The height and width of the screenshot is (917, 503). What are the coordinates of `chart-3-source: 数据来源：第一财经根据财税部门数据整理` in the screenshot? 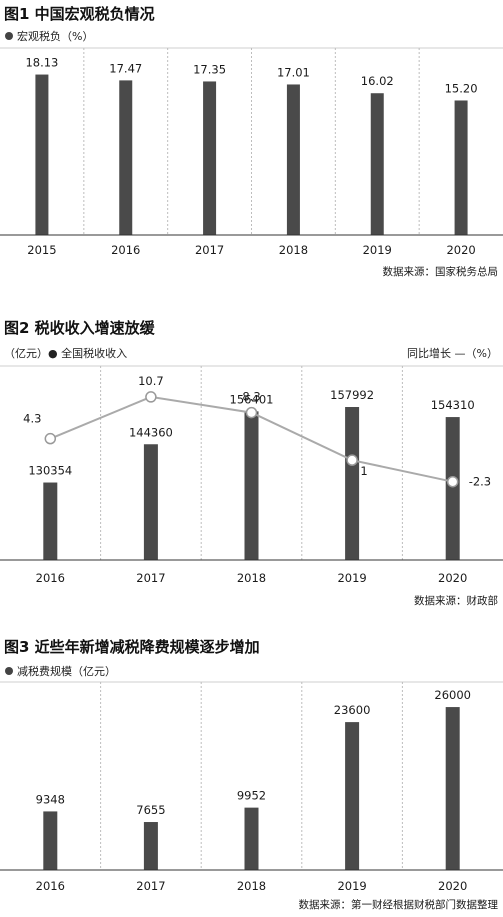 It's located at (399, 904).